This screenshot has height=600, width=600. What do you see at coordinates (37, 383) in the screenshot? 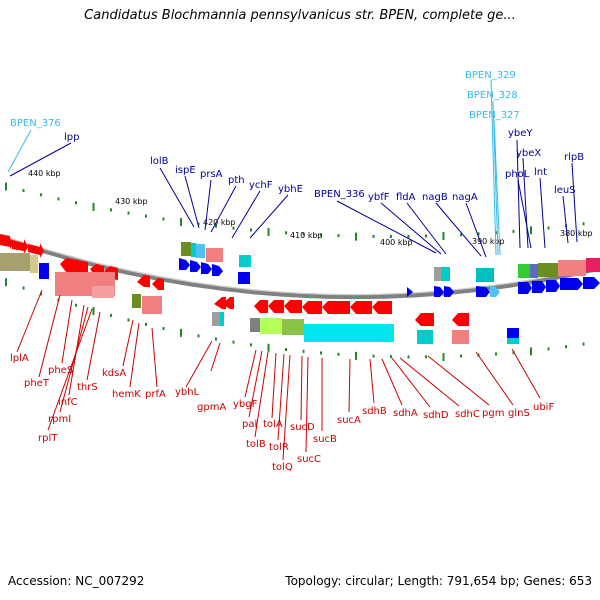
I see `gene-label-pheT: pheT` at bounding box center [37, 383].